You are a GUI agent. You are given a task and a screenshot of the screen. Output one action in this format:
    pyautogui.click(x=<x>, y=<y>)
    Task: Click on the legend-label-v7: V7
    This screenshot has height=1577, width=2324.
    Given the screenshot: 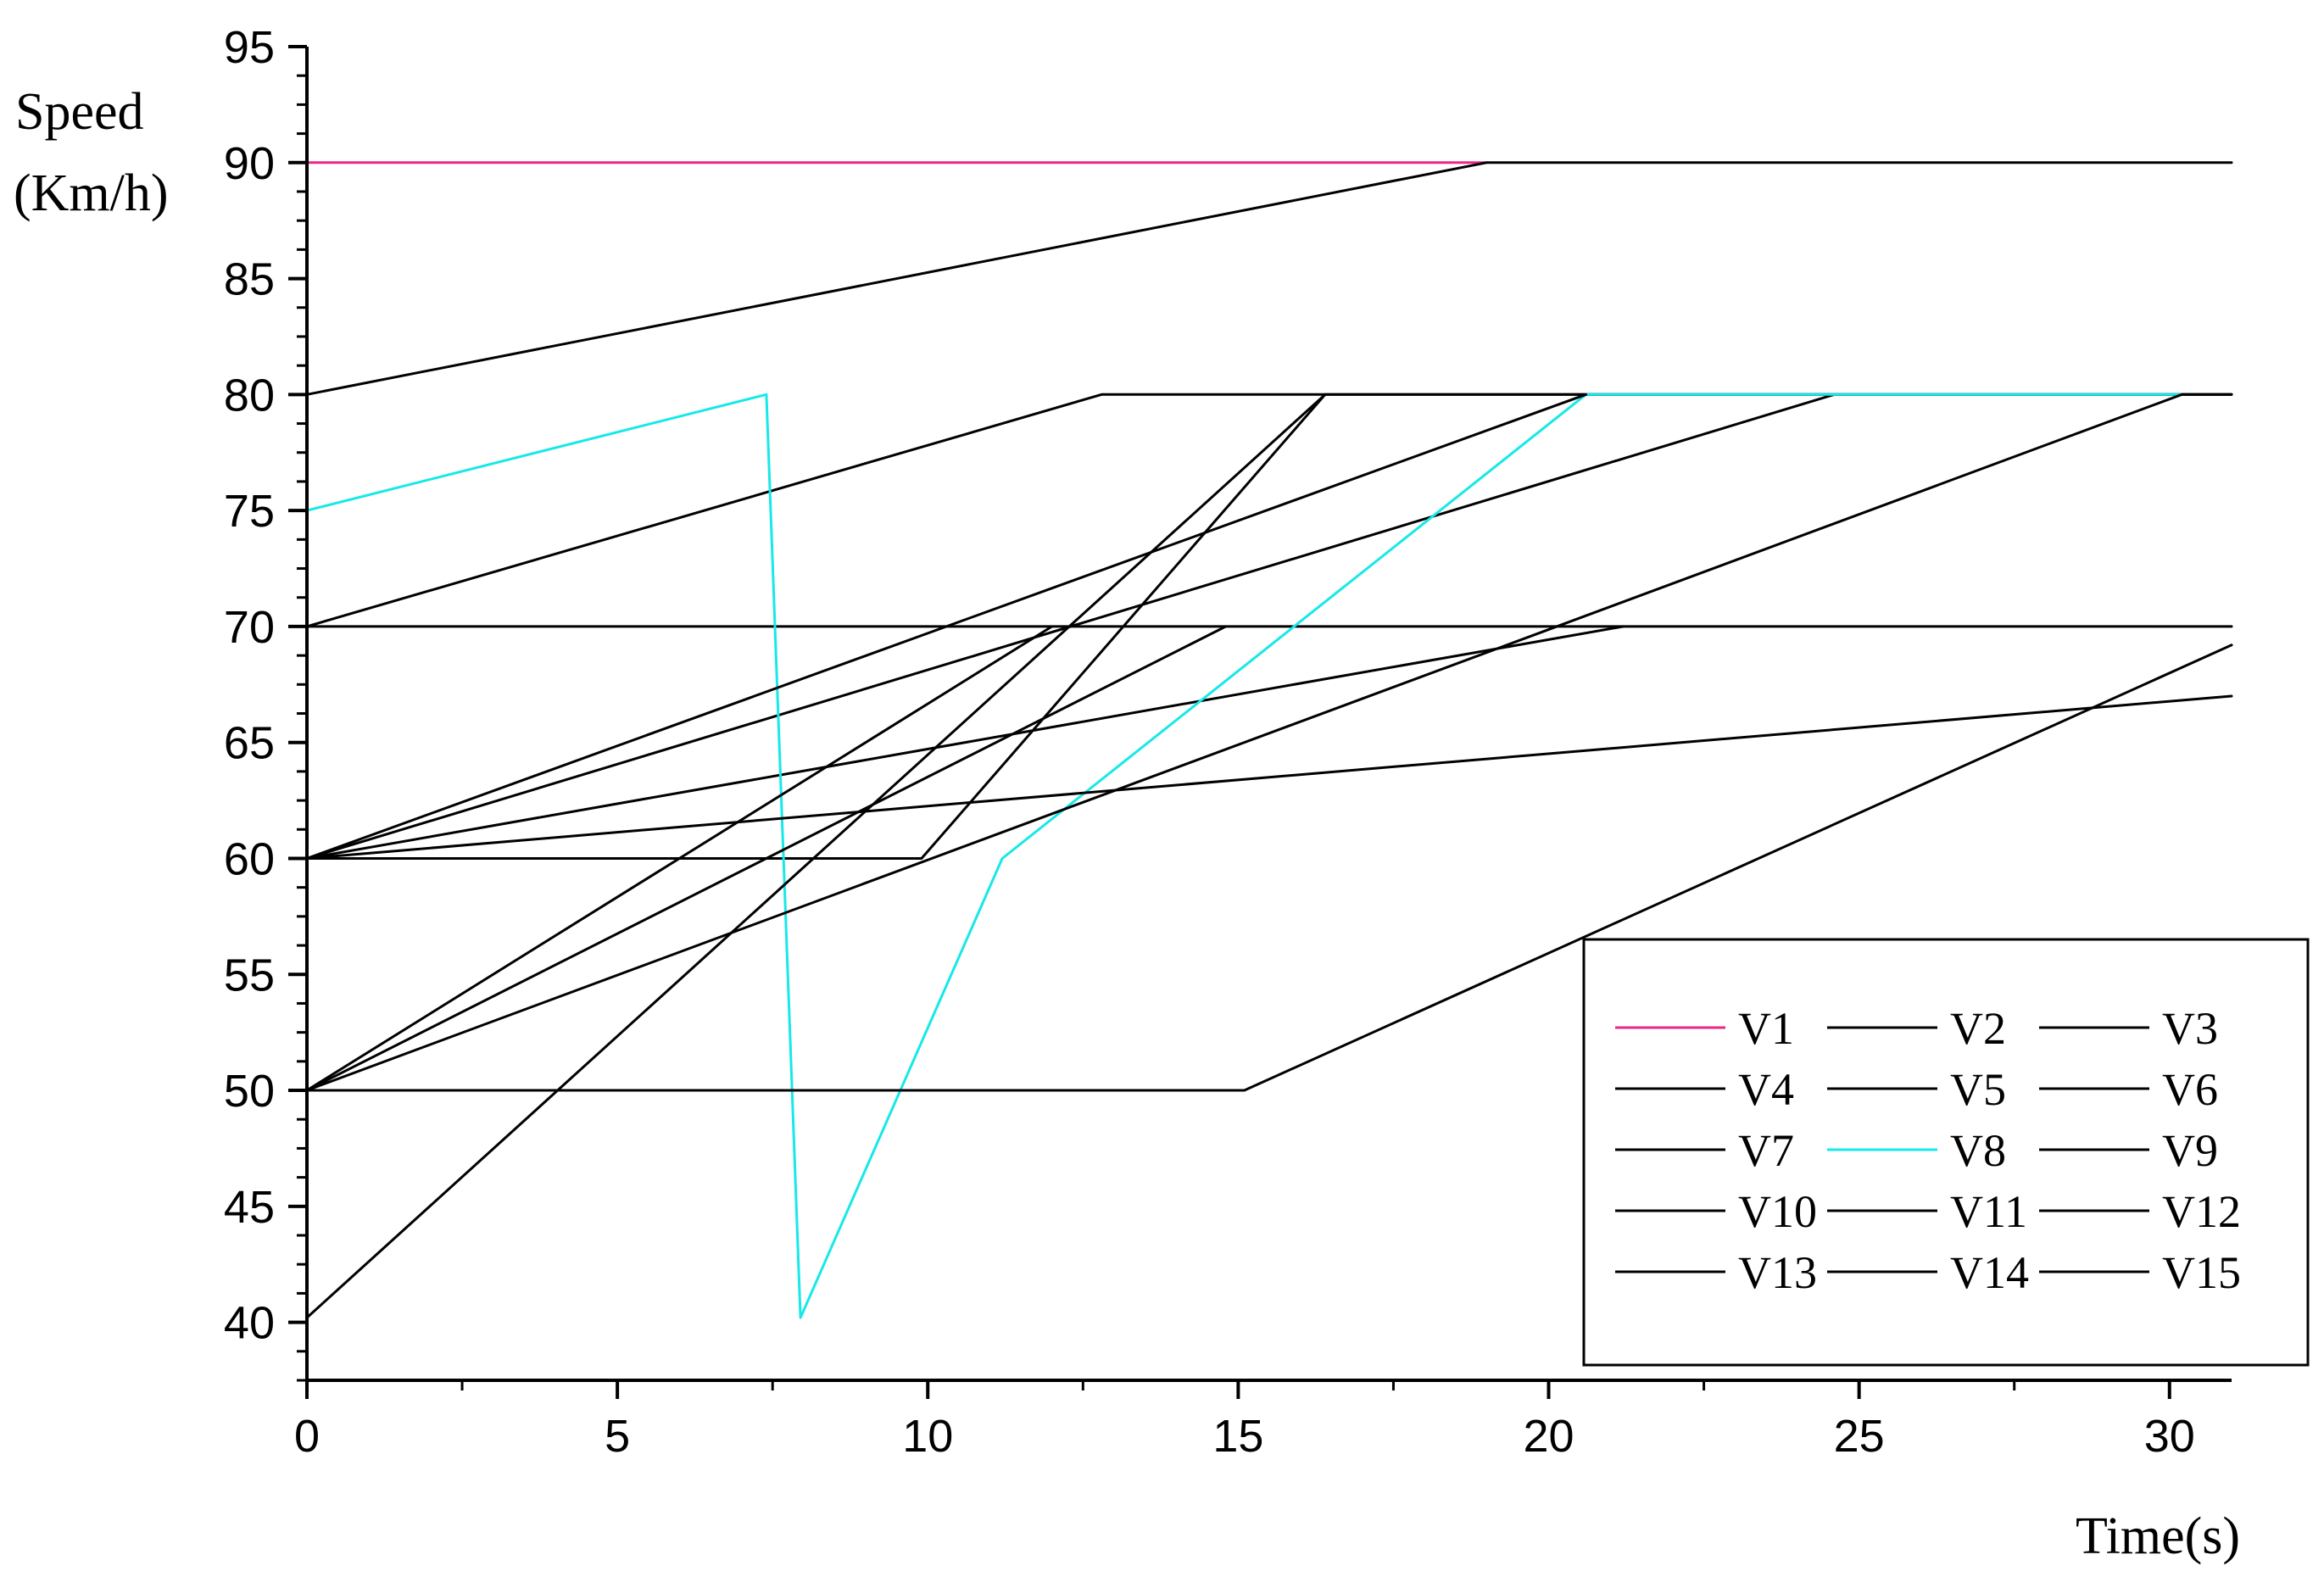 What is the action you would take?
    pyautogui.click(x=1766, y=1150)
    